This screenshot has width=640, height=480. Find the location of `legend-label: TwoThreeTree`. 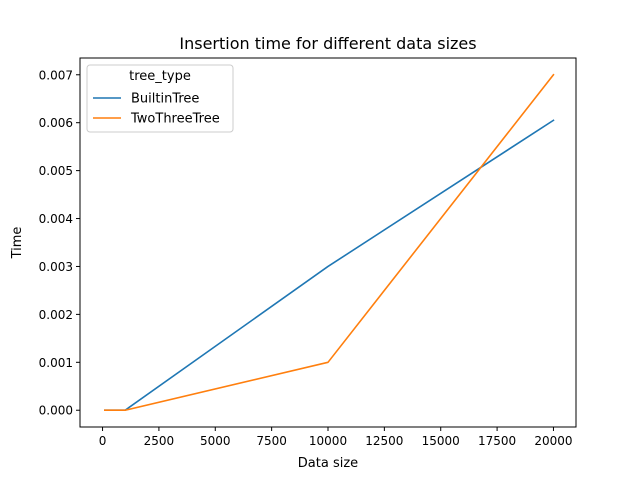

legend-label: TwoThreeTree is located at coordinates (175, 119).